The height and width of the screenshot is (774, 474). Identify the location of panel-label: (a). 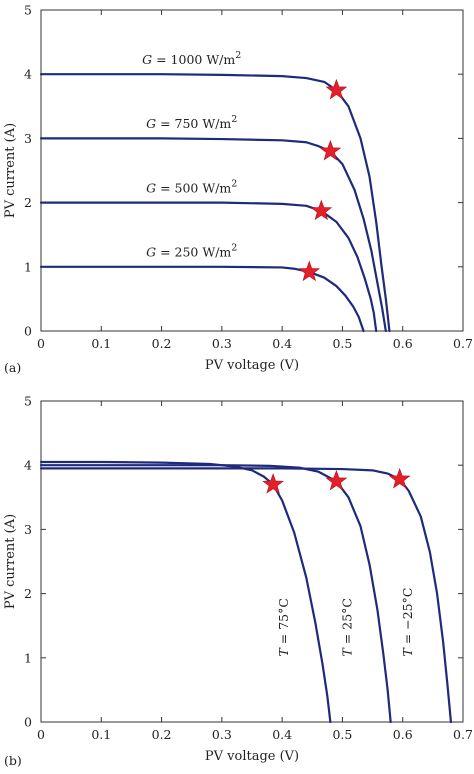
(12, 367).